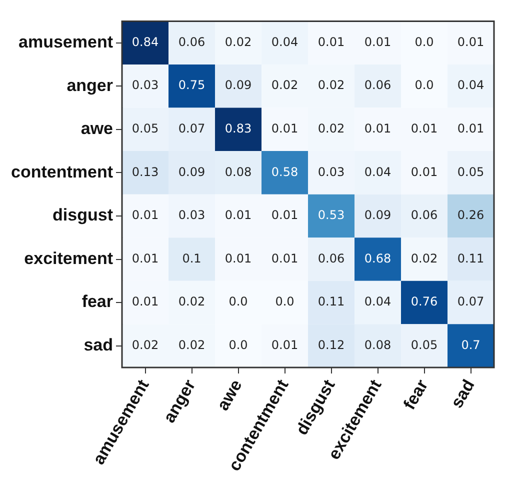  What do you see at coordinates (145, 171) in the screenshot?
I see `data-label: 0.13` at bounding box center [145, 171].